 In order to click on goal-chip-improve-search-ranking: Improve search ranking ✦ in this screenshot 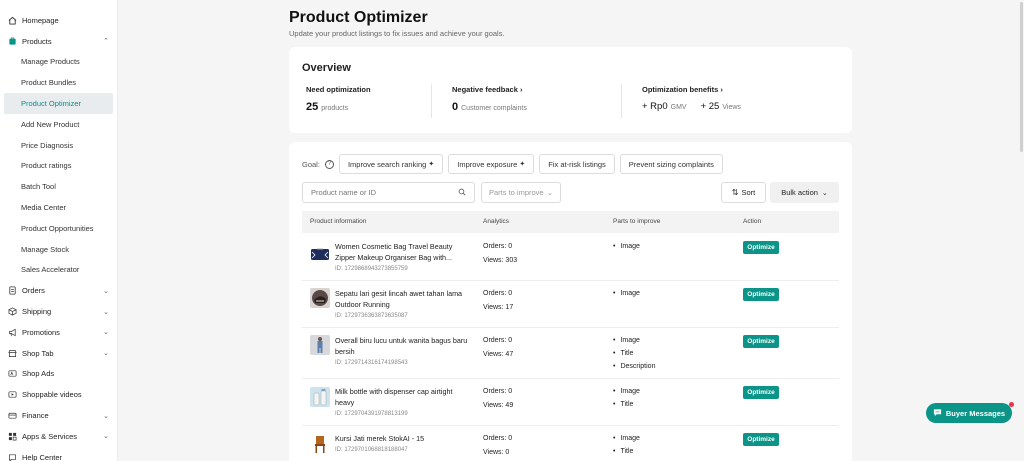, I will do `click(391, 164)`.